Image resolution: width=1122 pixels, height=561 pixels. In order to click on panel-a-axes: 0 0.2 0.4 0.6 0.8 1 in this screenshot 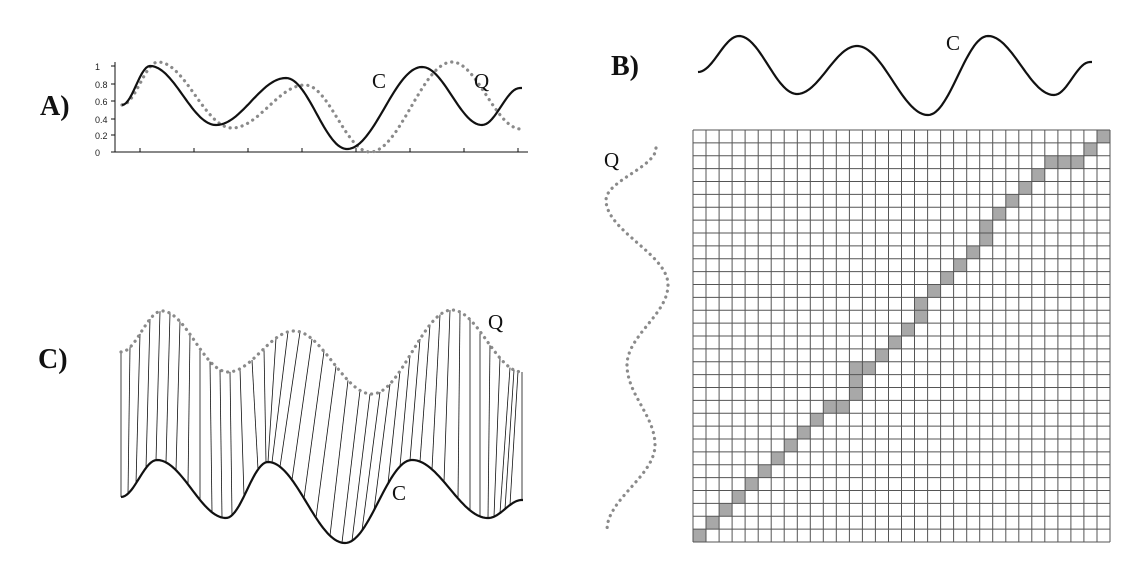, I will do `click(311, 110)`.